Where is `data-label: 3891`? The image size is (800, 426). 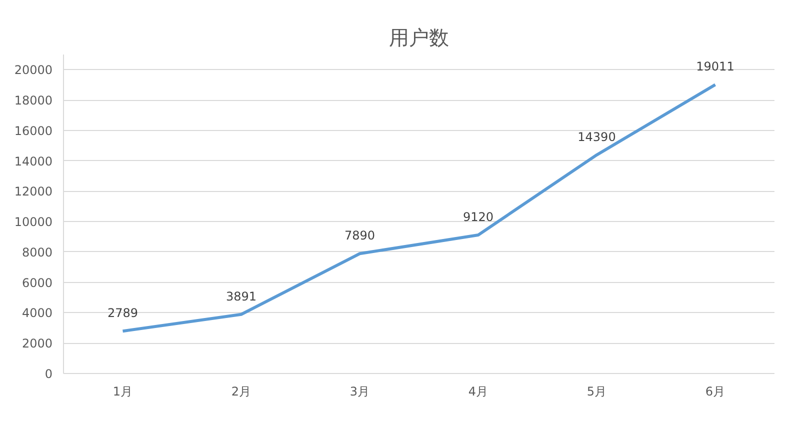
data-label: 3891 is located at coordinates (241, 296).